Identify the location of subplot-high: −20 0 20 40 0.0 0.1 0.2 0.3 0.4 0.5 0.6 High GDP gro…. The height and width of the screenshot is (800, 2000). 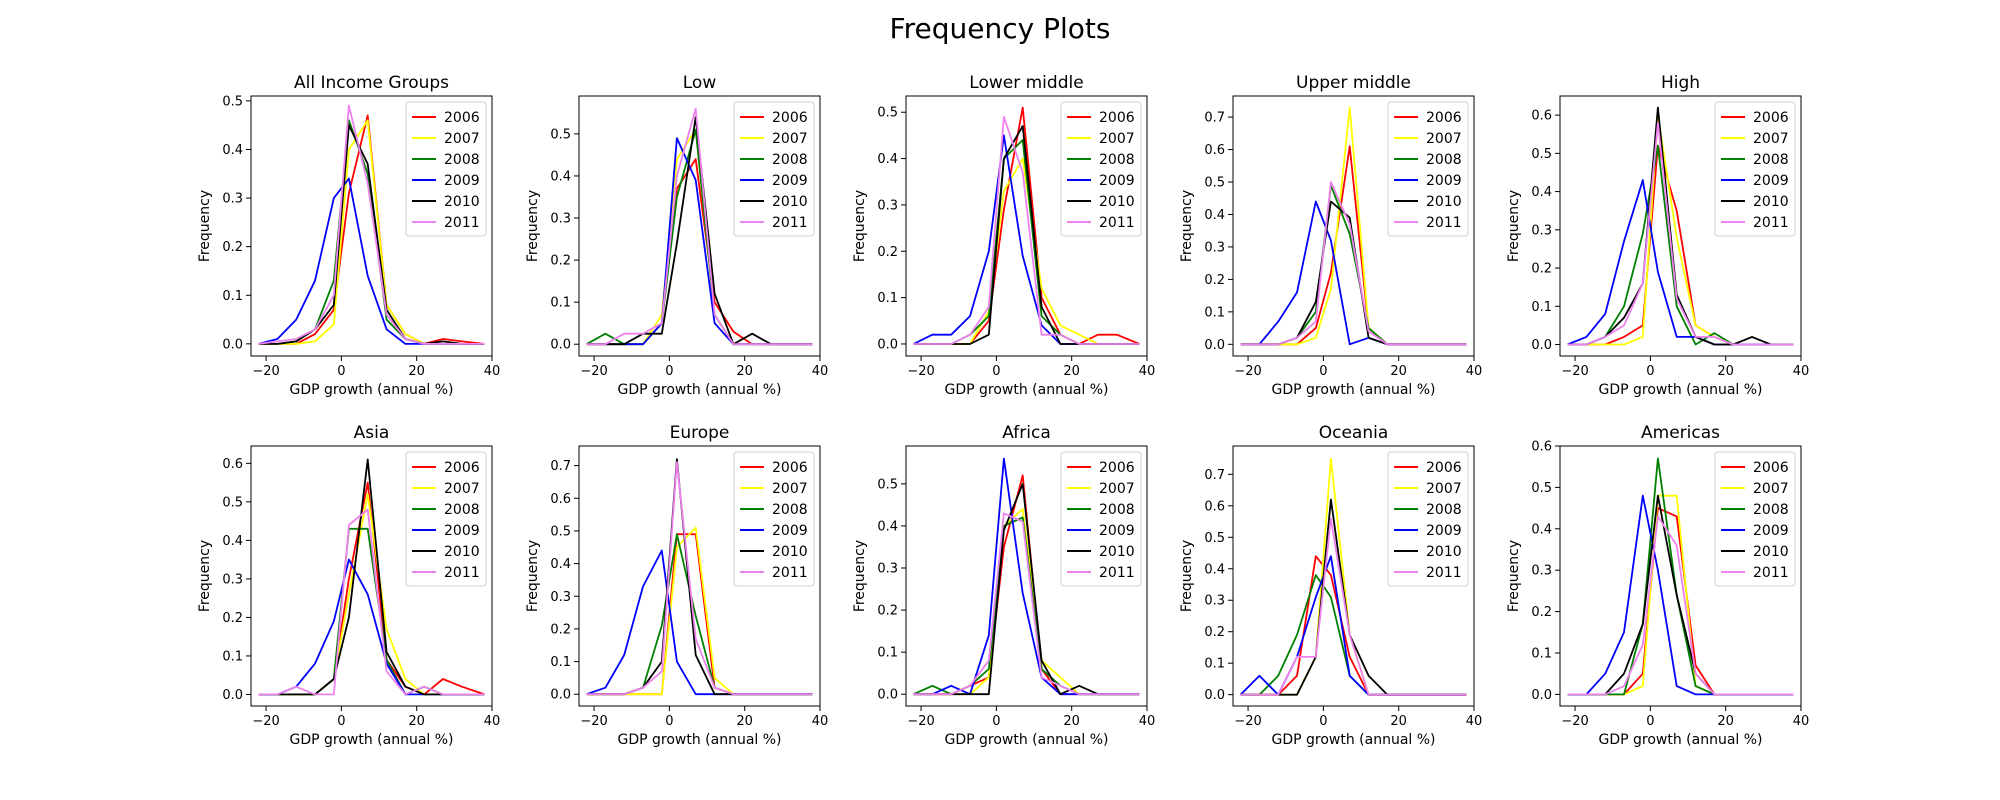
(1657, 235).